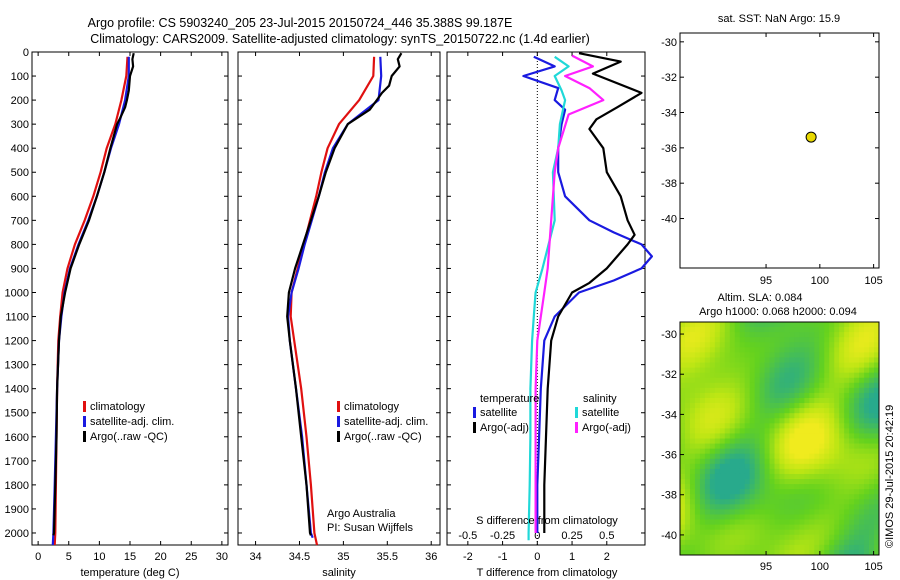 Image resolution: width=900 pixels, height=580 pixels. I want to click on x-tick-label: 35.5, so click(387, 557).